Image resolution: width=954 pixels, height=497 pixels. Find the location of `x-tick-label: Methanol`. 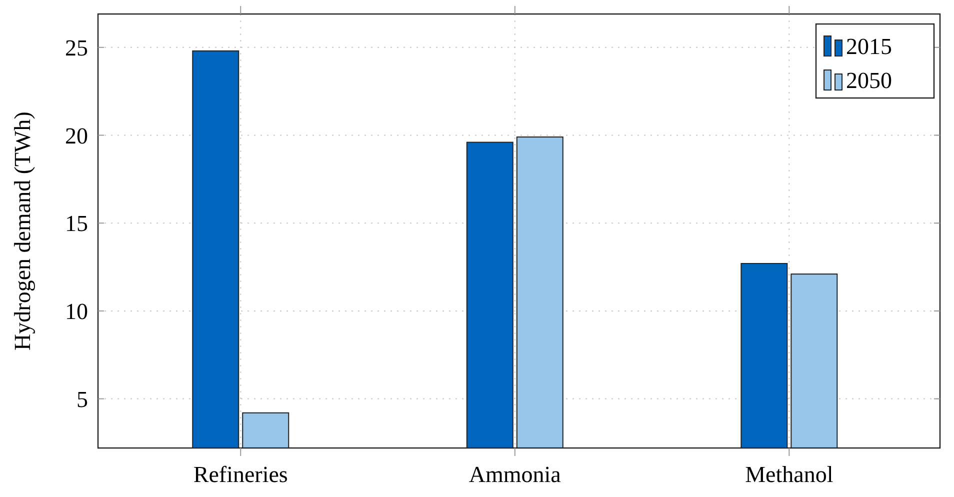

x-tick-label: Methanol is located at coordinates (789, 474).